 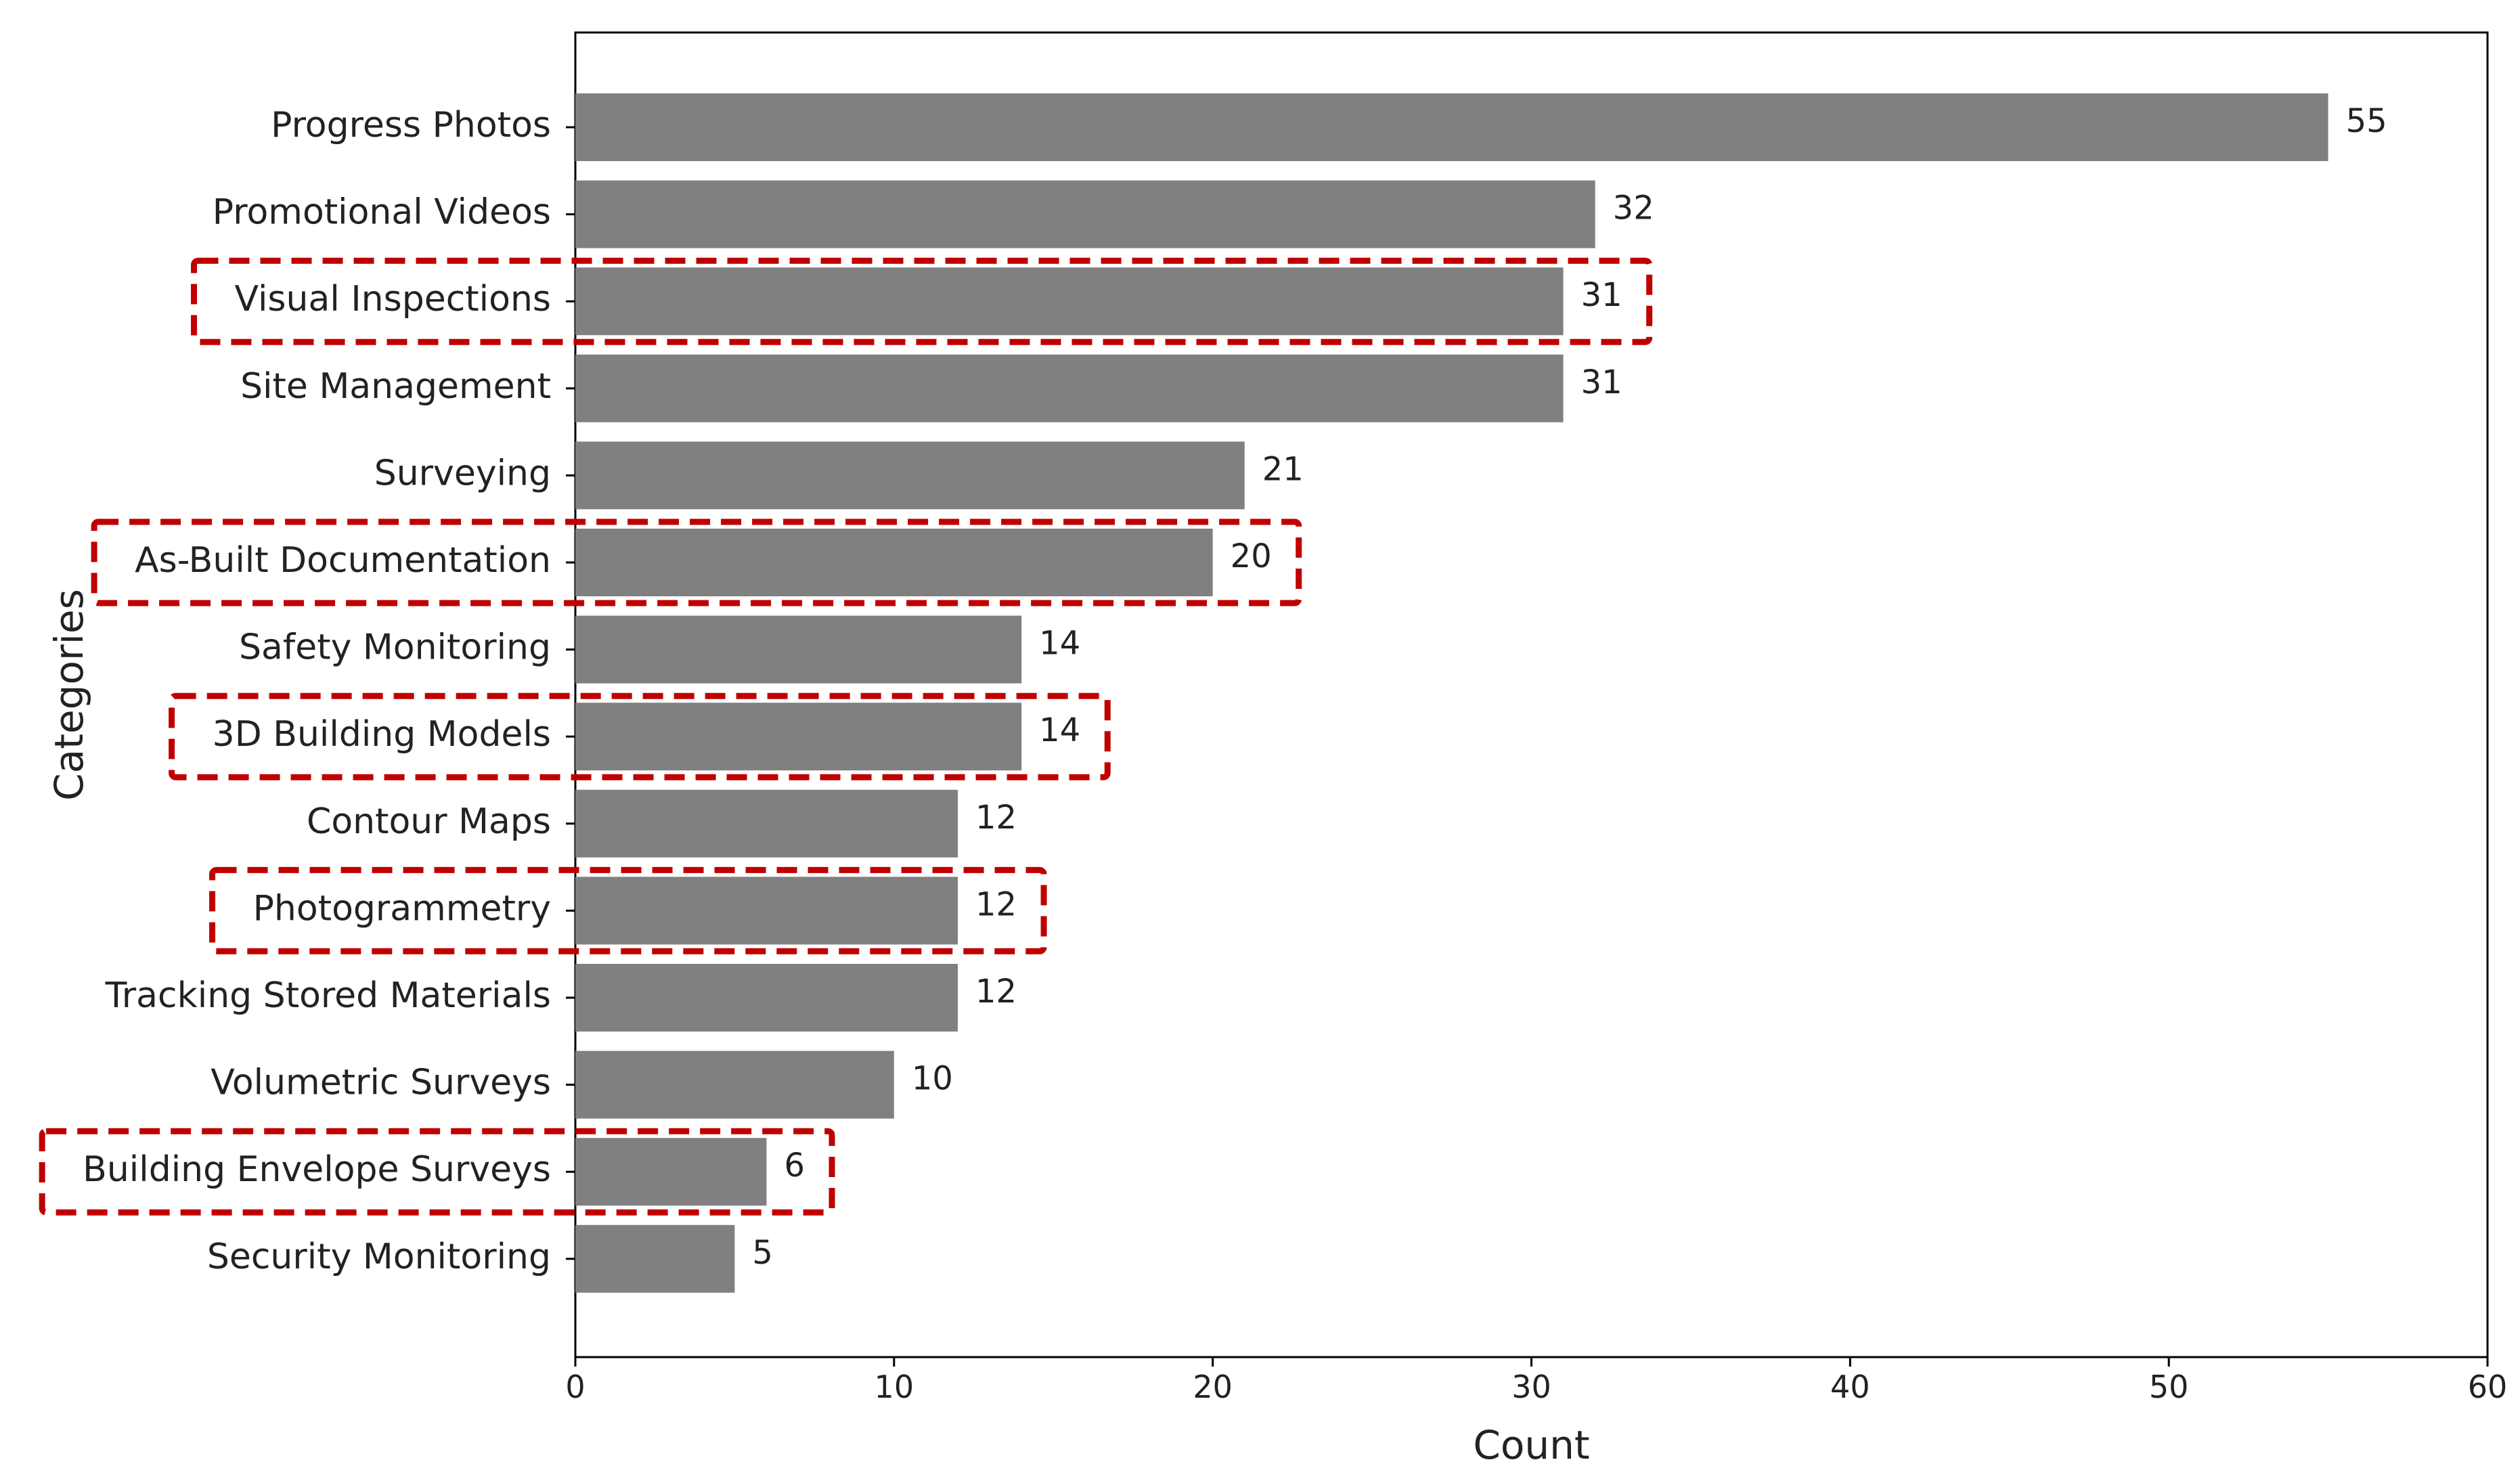 What do you see at coordinates (393, 299) in the screenshot?
I see `category-label: Visual Inspections` at bounding box center [393, 299].